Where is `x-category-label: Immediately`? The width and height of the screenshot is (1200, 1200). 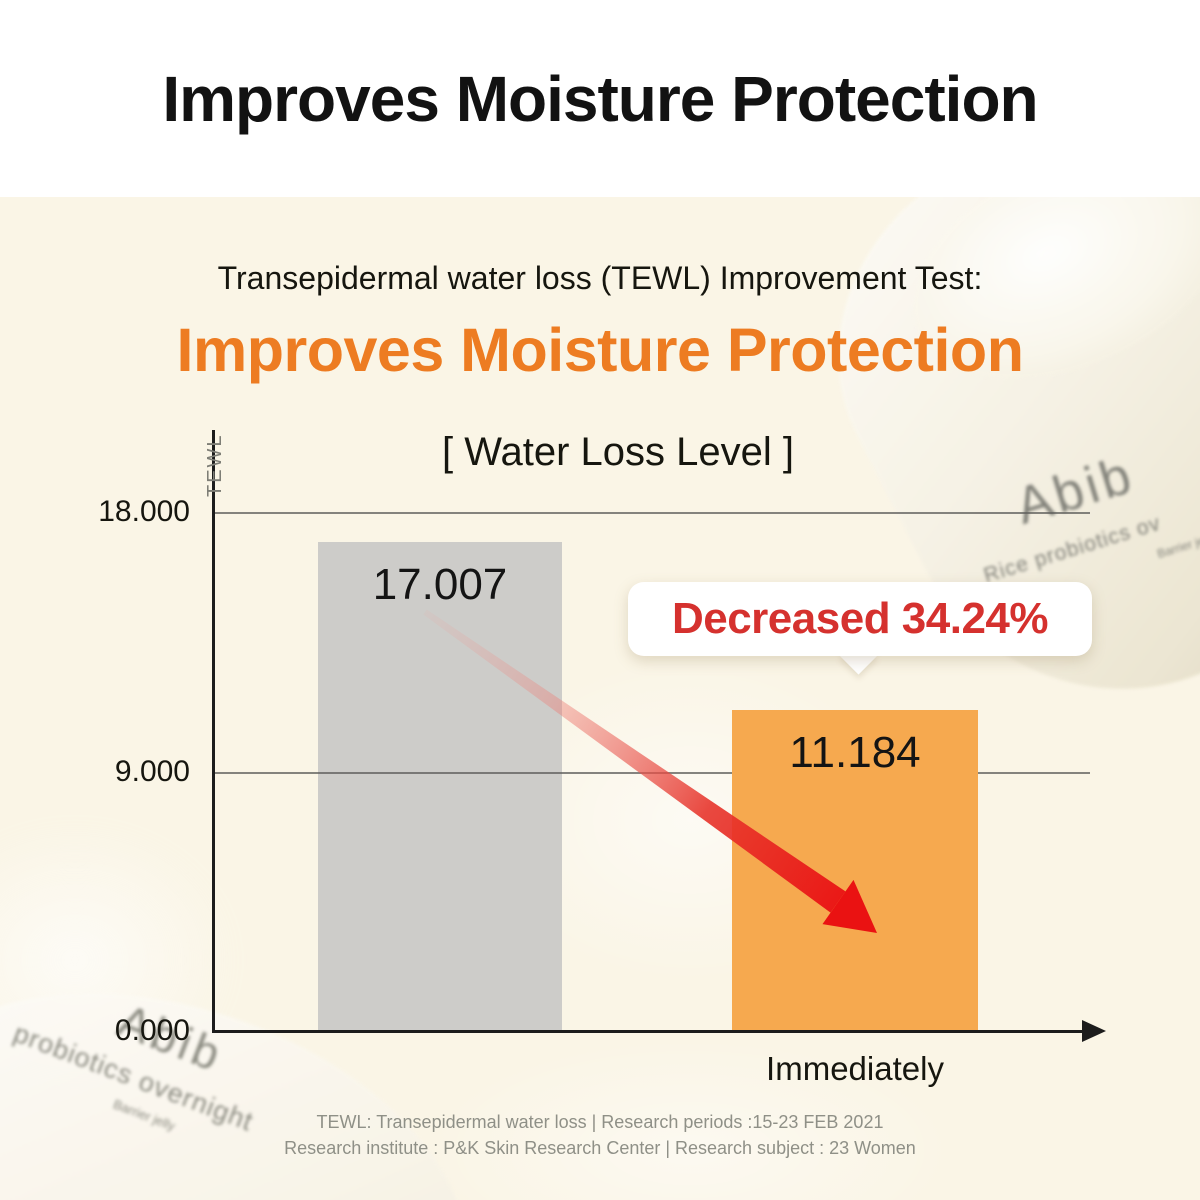
x-category-label: Immediately is located at coordinates (855, 1068).